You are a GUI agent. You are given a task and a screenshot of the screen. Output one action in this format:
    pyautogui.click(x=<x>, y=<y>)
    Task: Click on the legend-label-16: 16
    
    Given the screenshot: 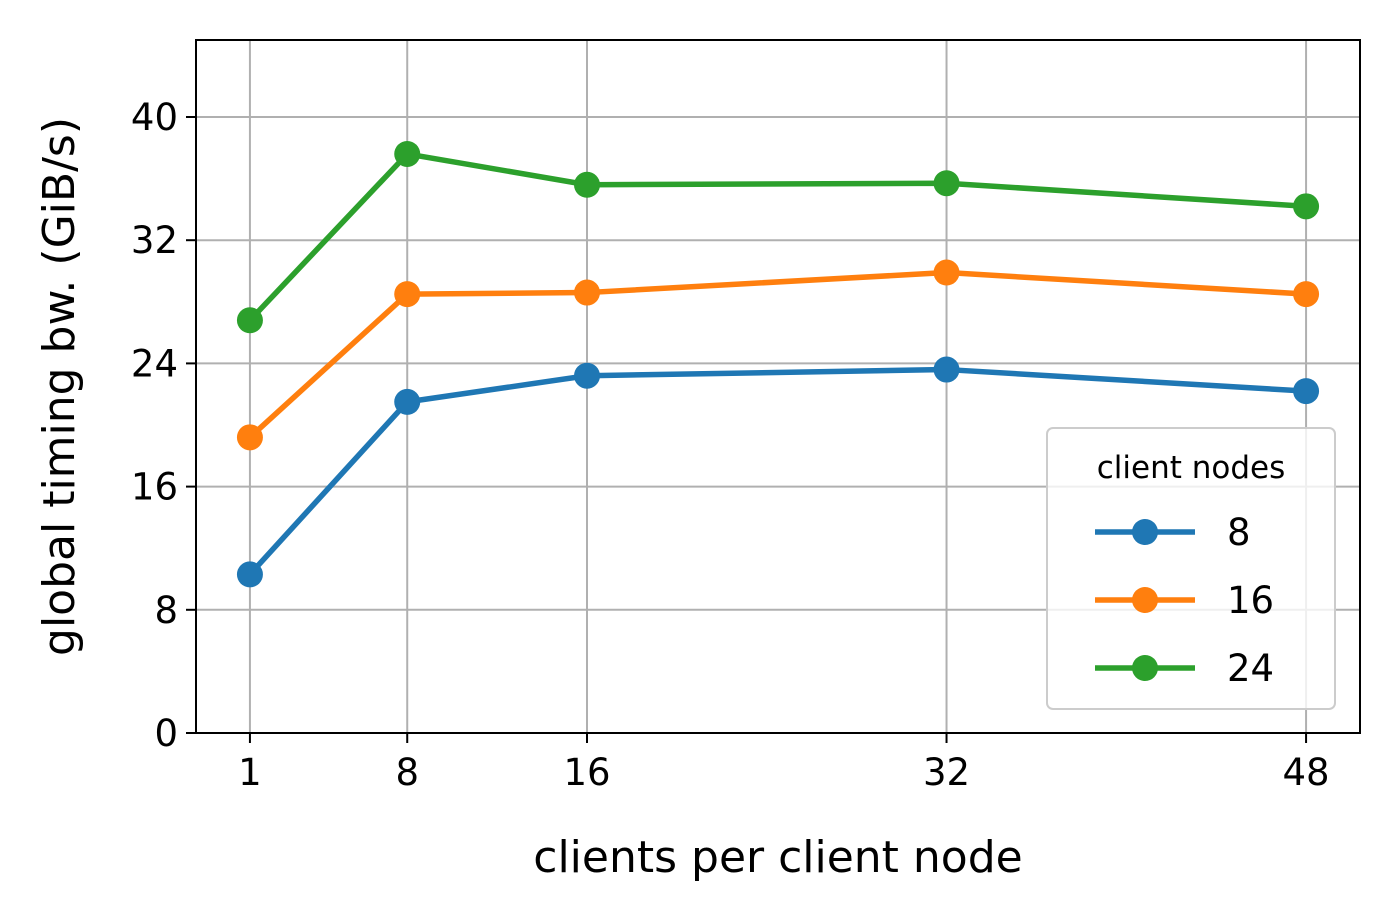 What is the action you would take?
    pyautogui.click(x=1250, y=600)
    